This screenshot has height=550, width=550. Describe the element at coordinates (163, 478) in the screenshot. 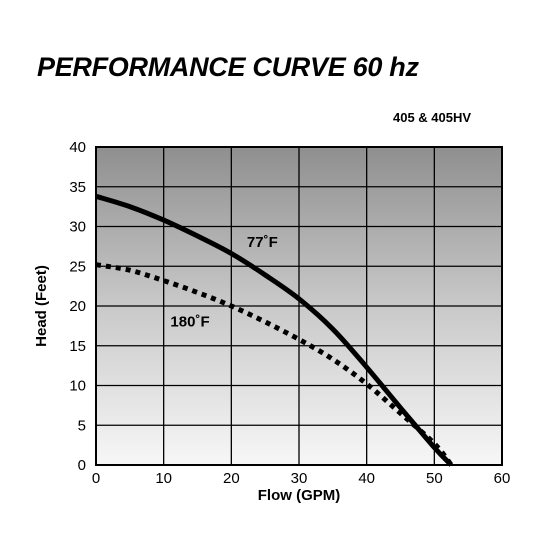

I see `x-tick-label: 10` at that location.